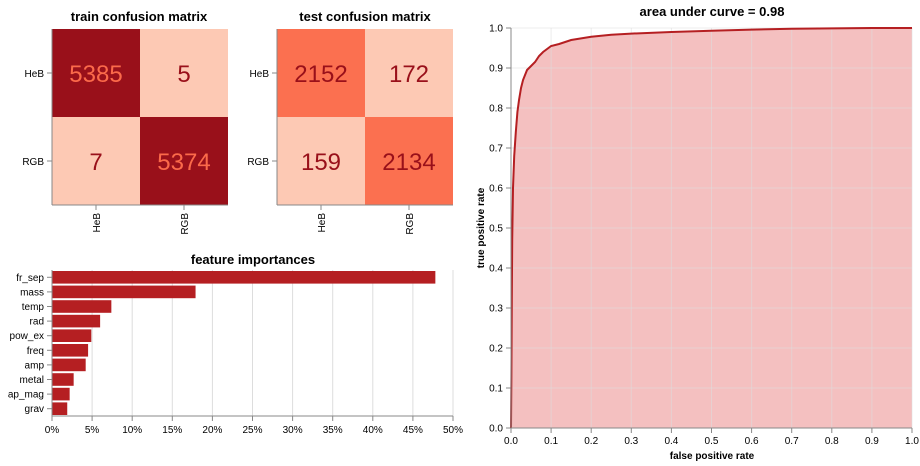 The image size is (920, 466). I want to click on train-cm-y-tick-label: HeB, so click(35, 74).